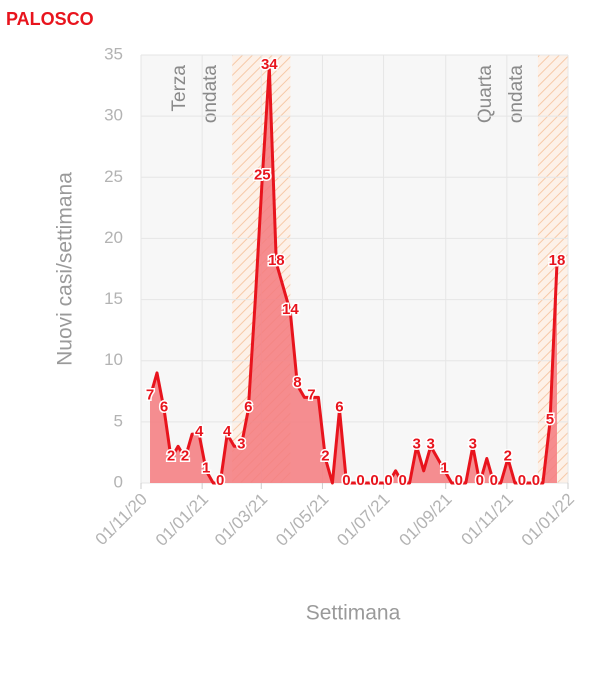  What do you see at coordinates (113, 115) in the screenshot?
I see `y-tick-label: 30` at bounding box center [113, 115].